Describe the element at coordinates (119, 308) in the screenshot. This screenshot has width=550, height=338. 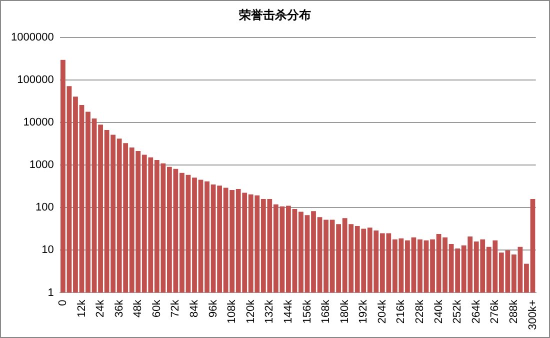
I see `x-tick-label: 36k` at that location.